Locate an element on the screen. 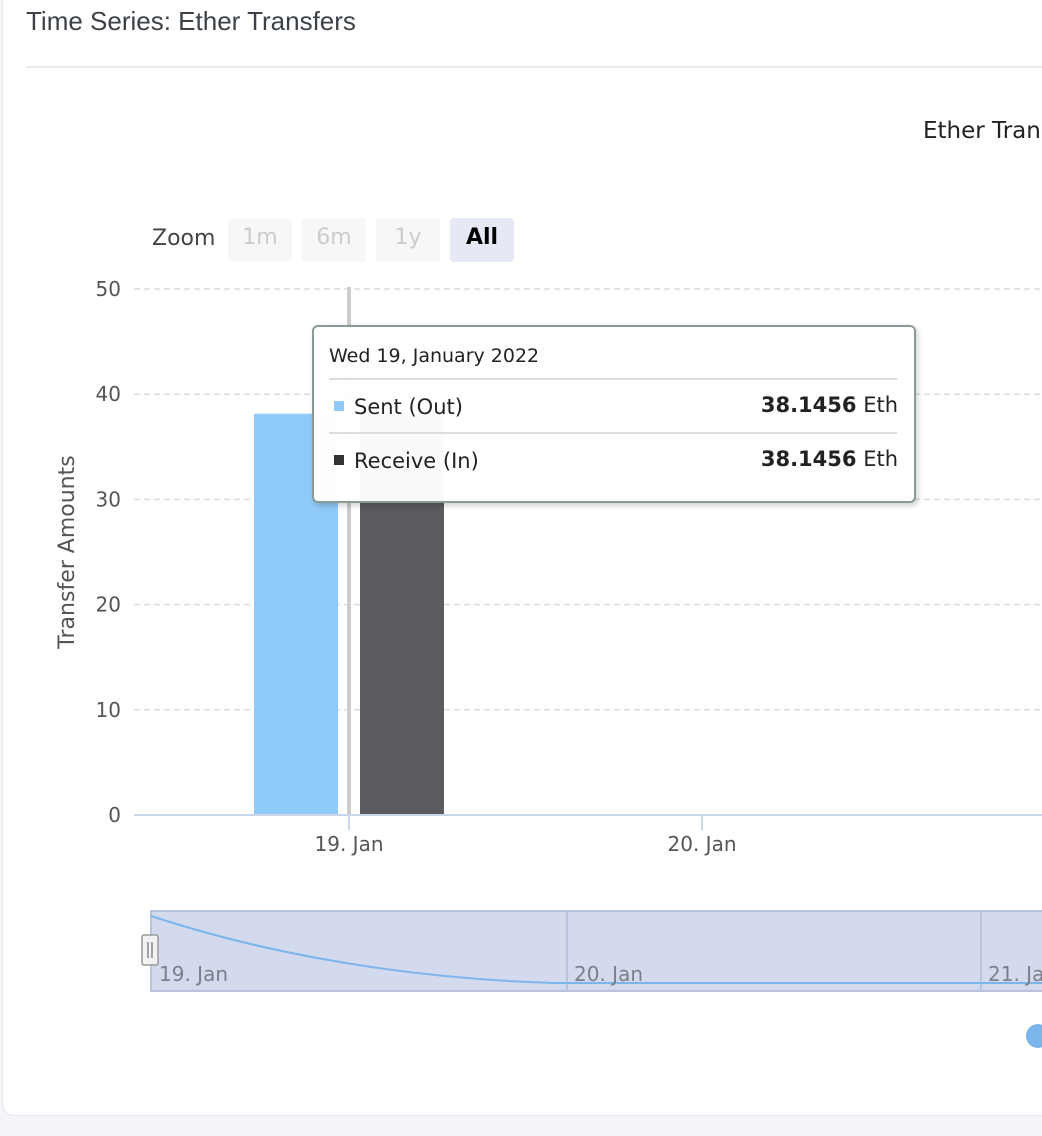 The height and width of the screenshot is (1136, 1042). tooltip-series-name: Sent (Out) is located at coordinates (408, 407).